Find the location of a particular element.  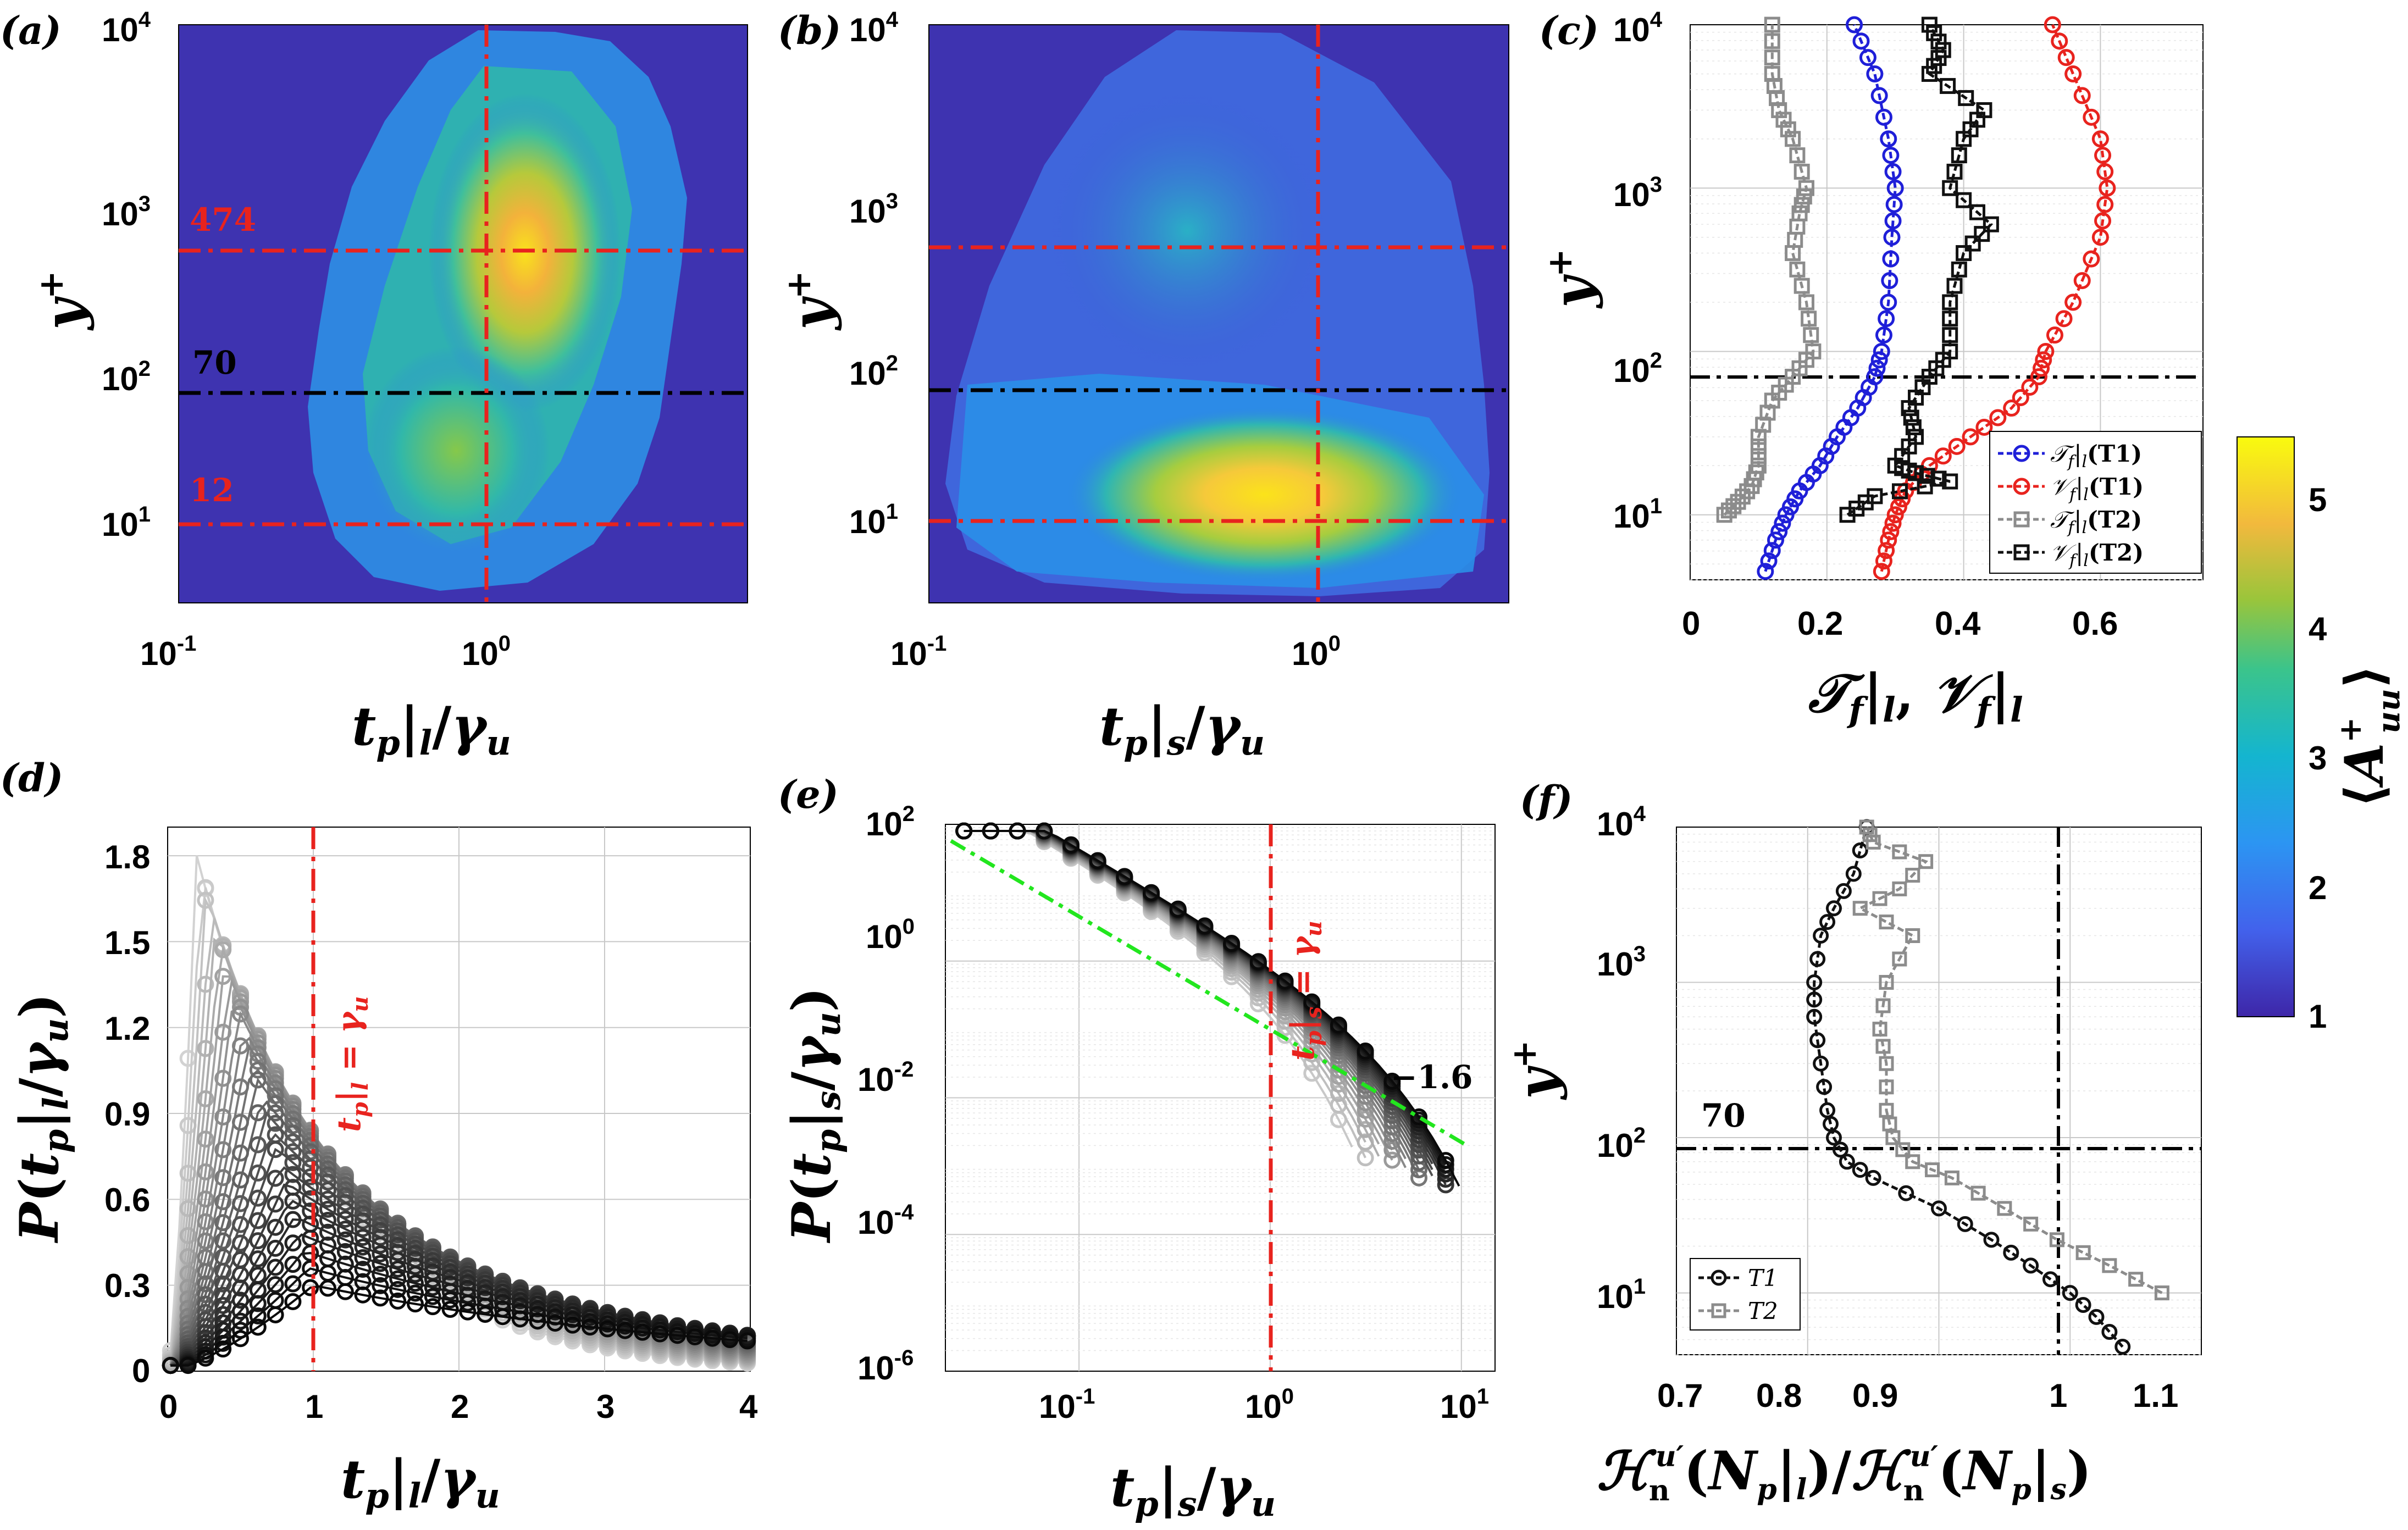

panel-d-y-axis-label: P(tp|l/γu) is located at coordinates (42, 1118).